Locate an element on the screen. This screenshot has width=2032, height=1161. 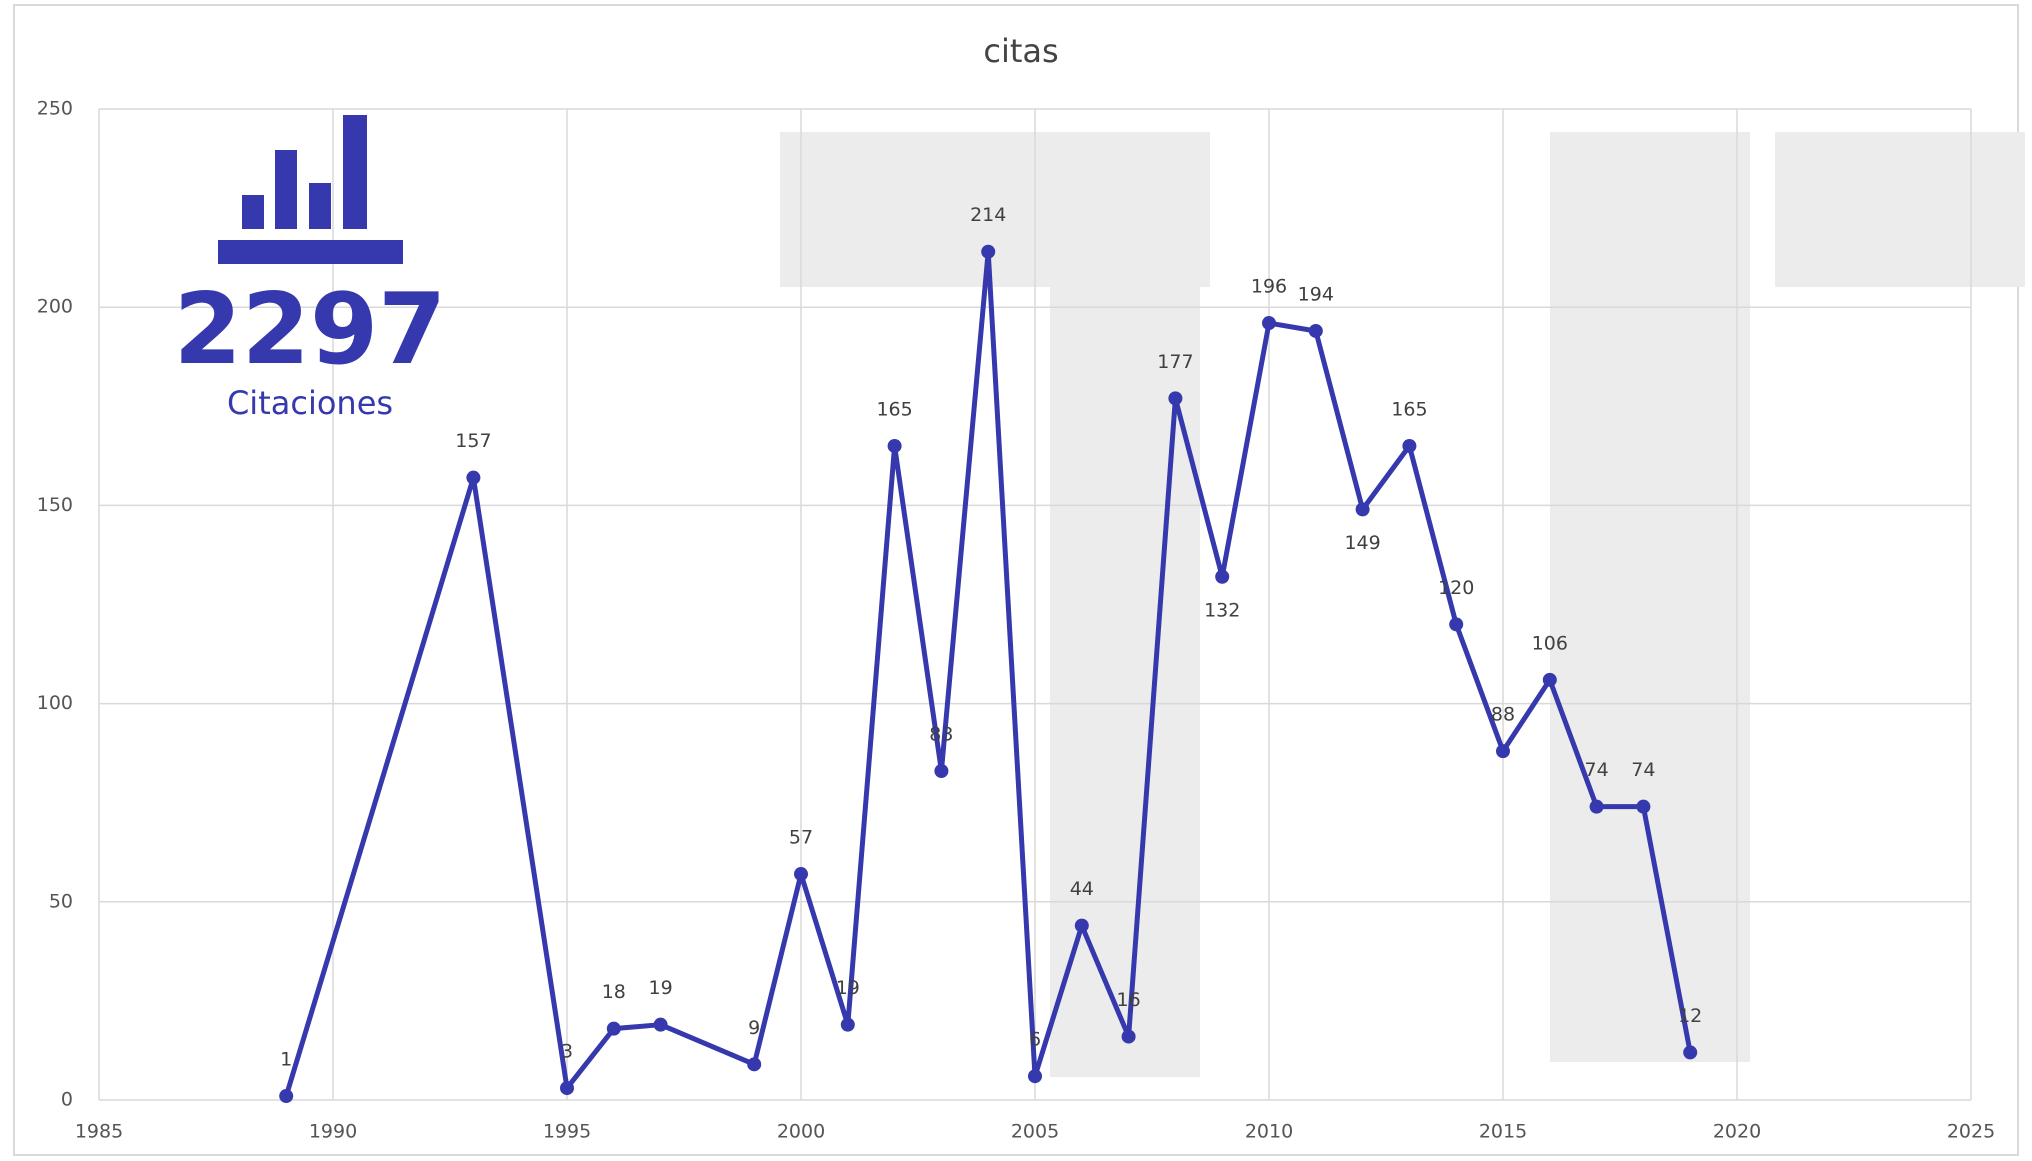
data-label: 132 is located at coordinates (1222, 610).